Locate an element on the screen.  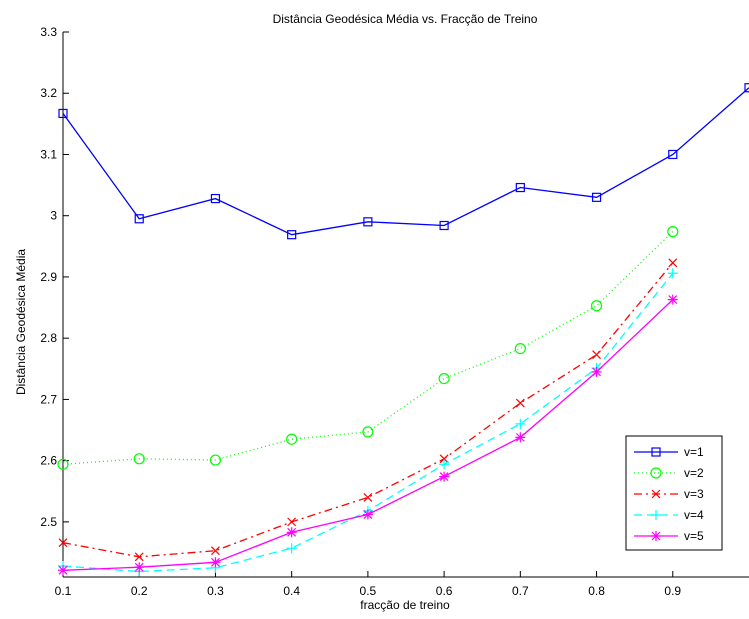
x-tick-label: 0.7 is located at coordinates (520, 591).